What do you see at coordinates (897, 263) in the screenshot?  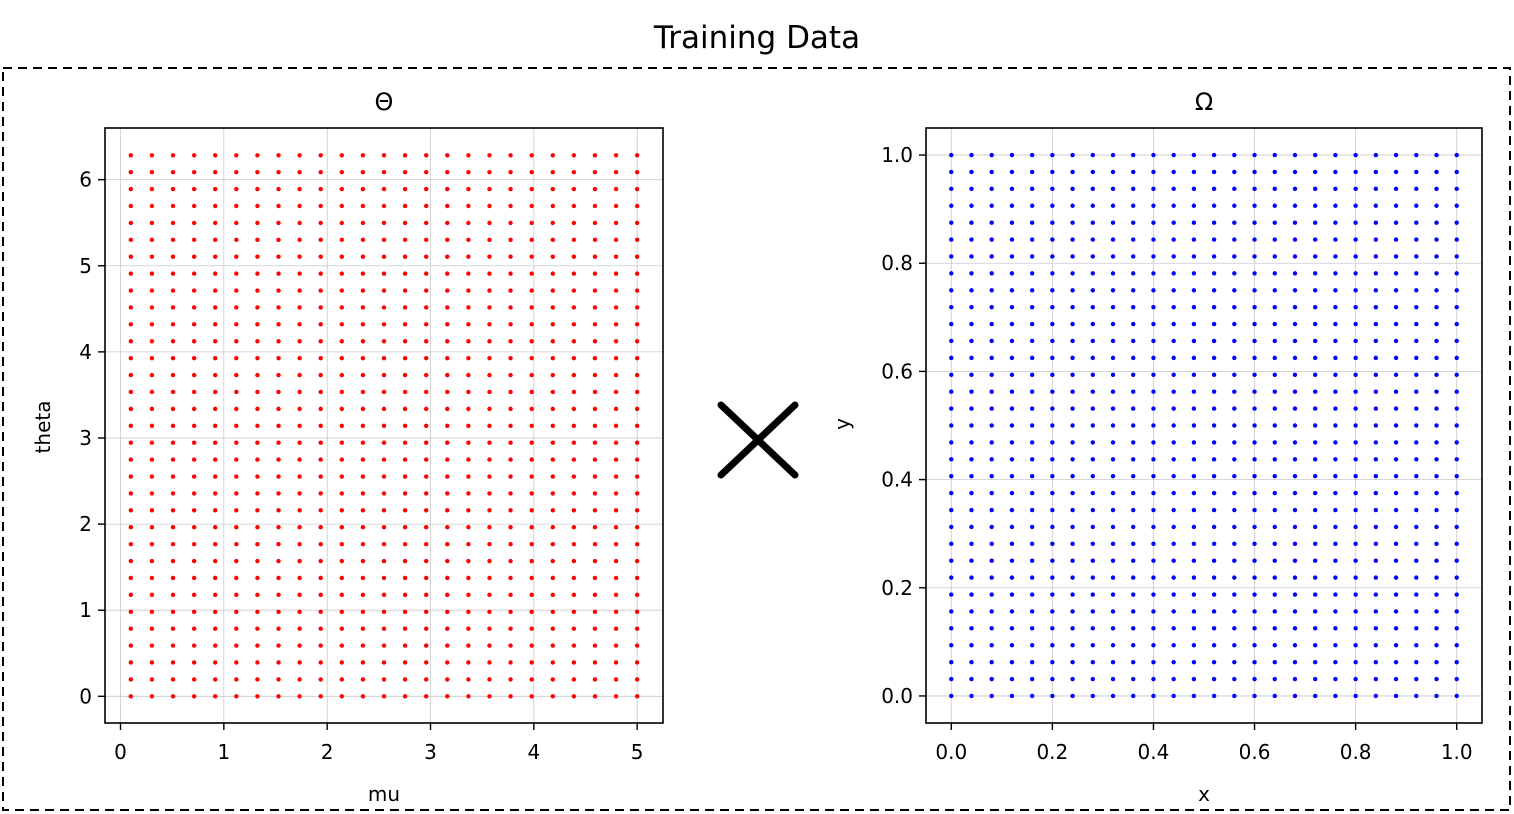 I see `y-tick-label: 0.8` at bounding box center [897, 263].